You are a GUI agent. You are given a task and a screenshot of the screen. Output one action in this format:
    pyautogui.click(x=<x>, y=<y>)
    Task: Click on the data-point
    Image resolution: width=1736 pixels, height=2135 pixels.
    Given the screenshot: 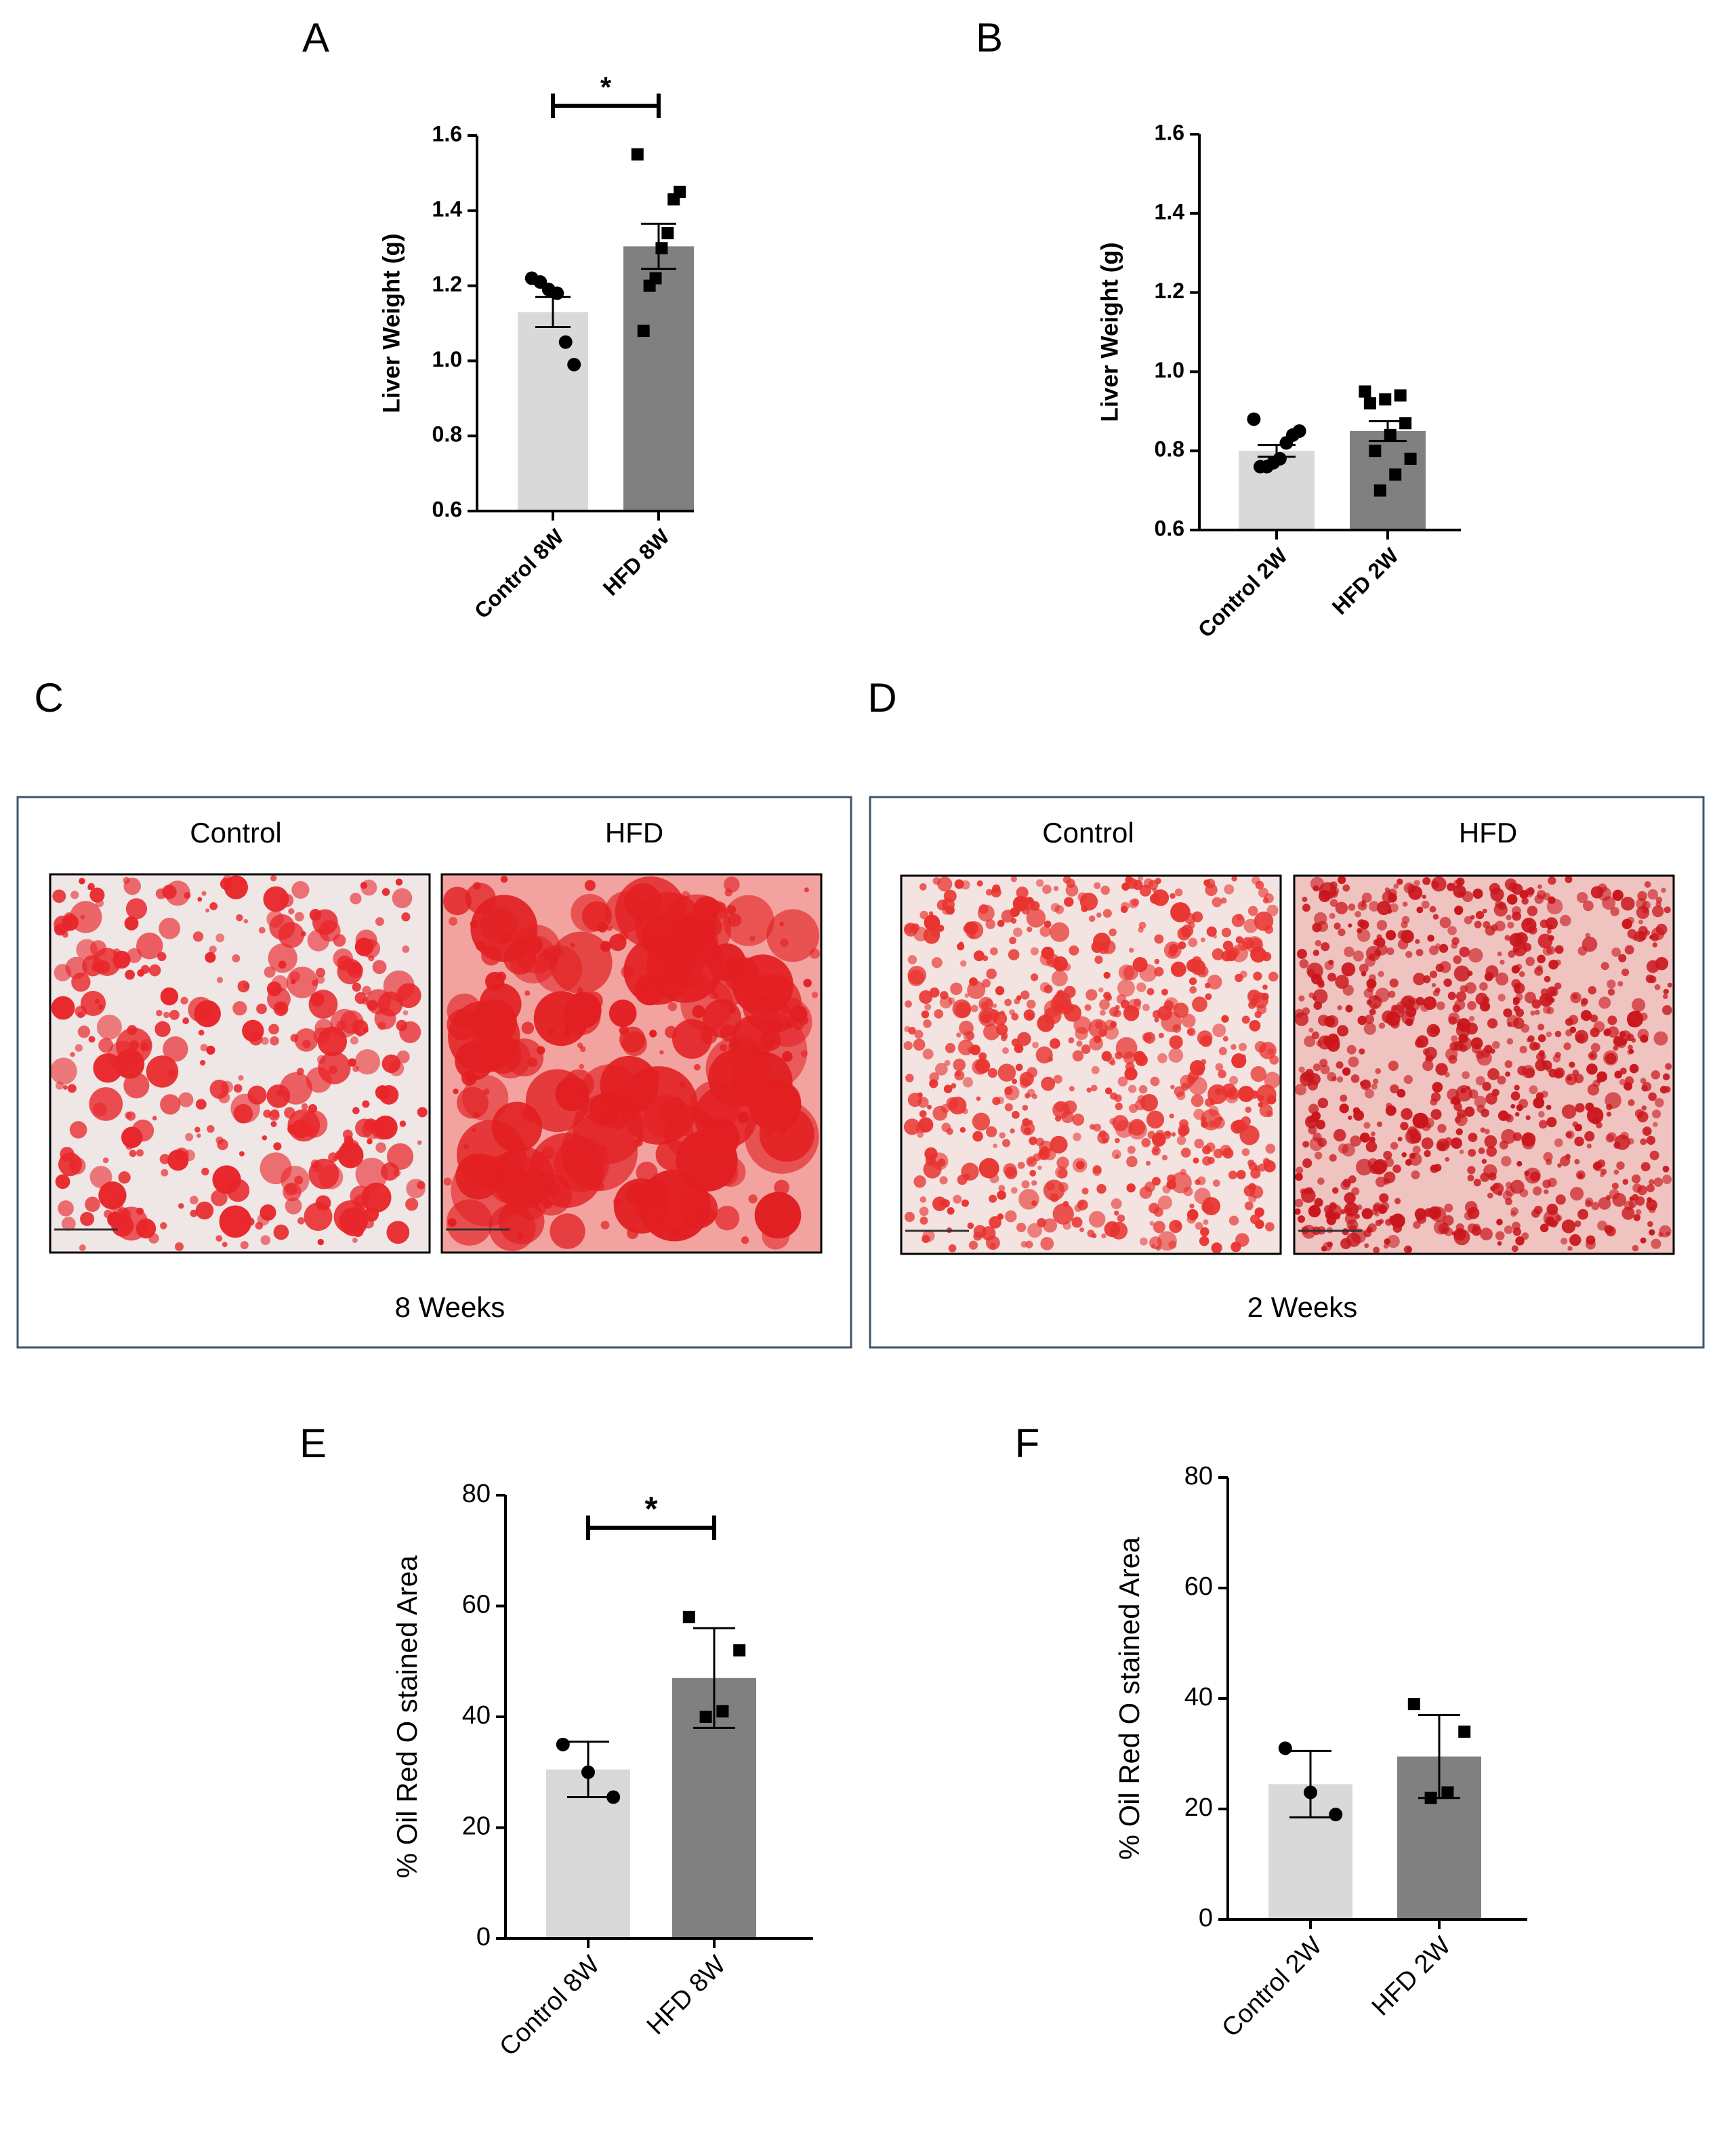 What is the action you would take?
    pyautogui.click(x=643, y=332)
    